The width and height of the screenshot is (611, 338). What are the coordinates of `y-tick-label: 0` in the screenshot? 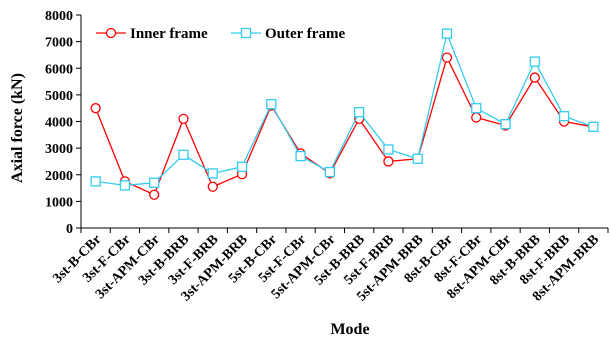 It's located at (69, 229).